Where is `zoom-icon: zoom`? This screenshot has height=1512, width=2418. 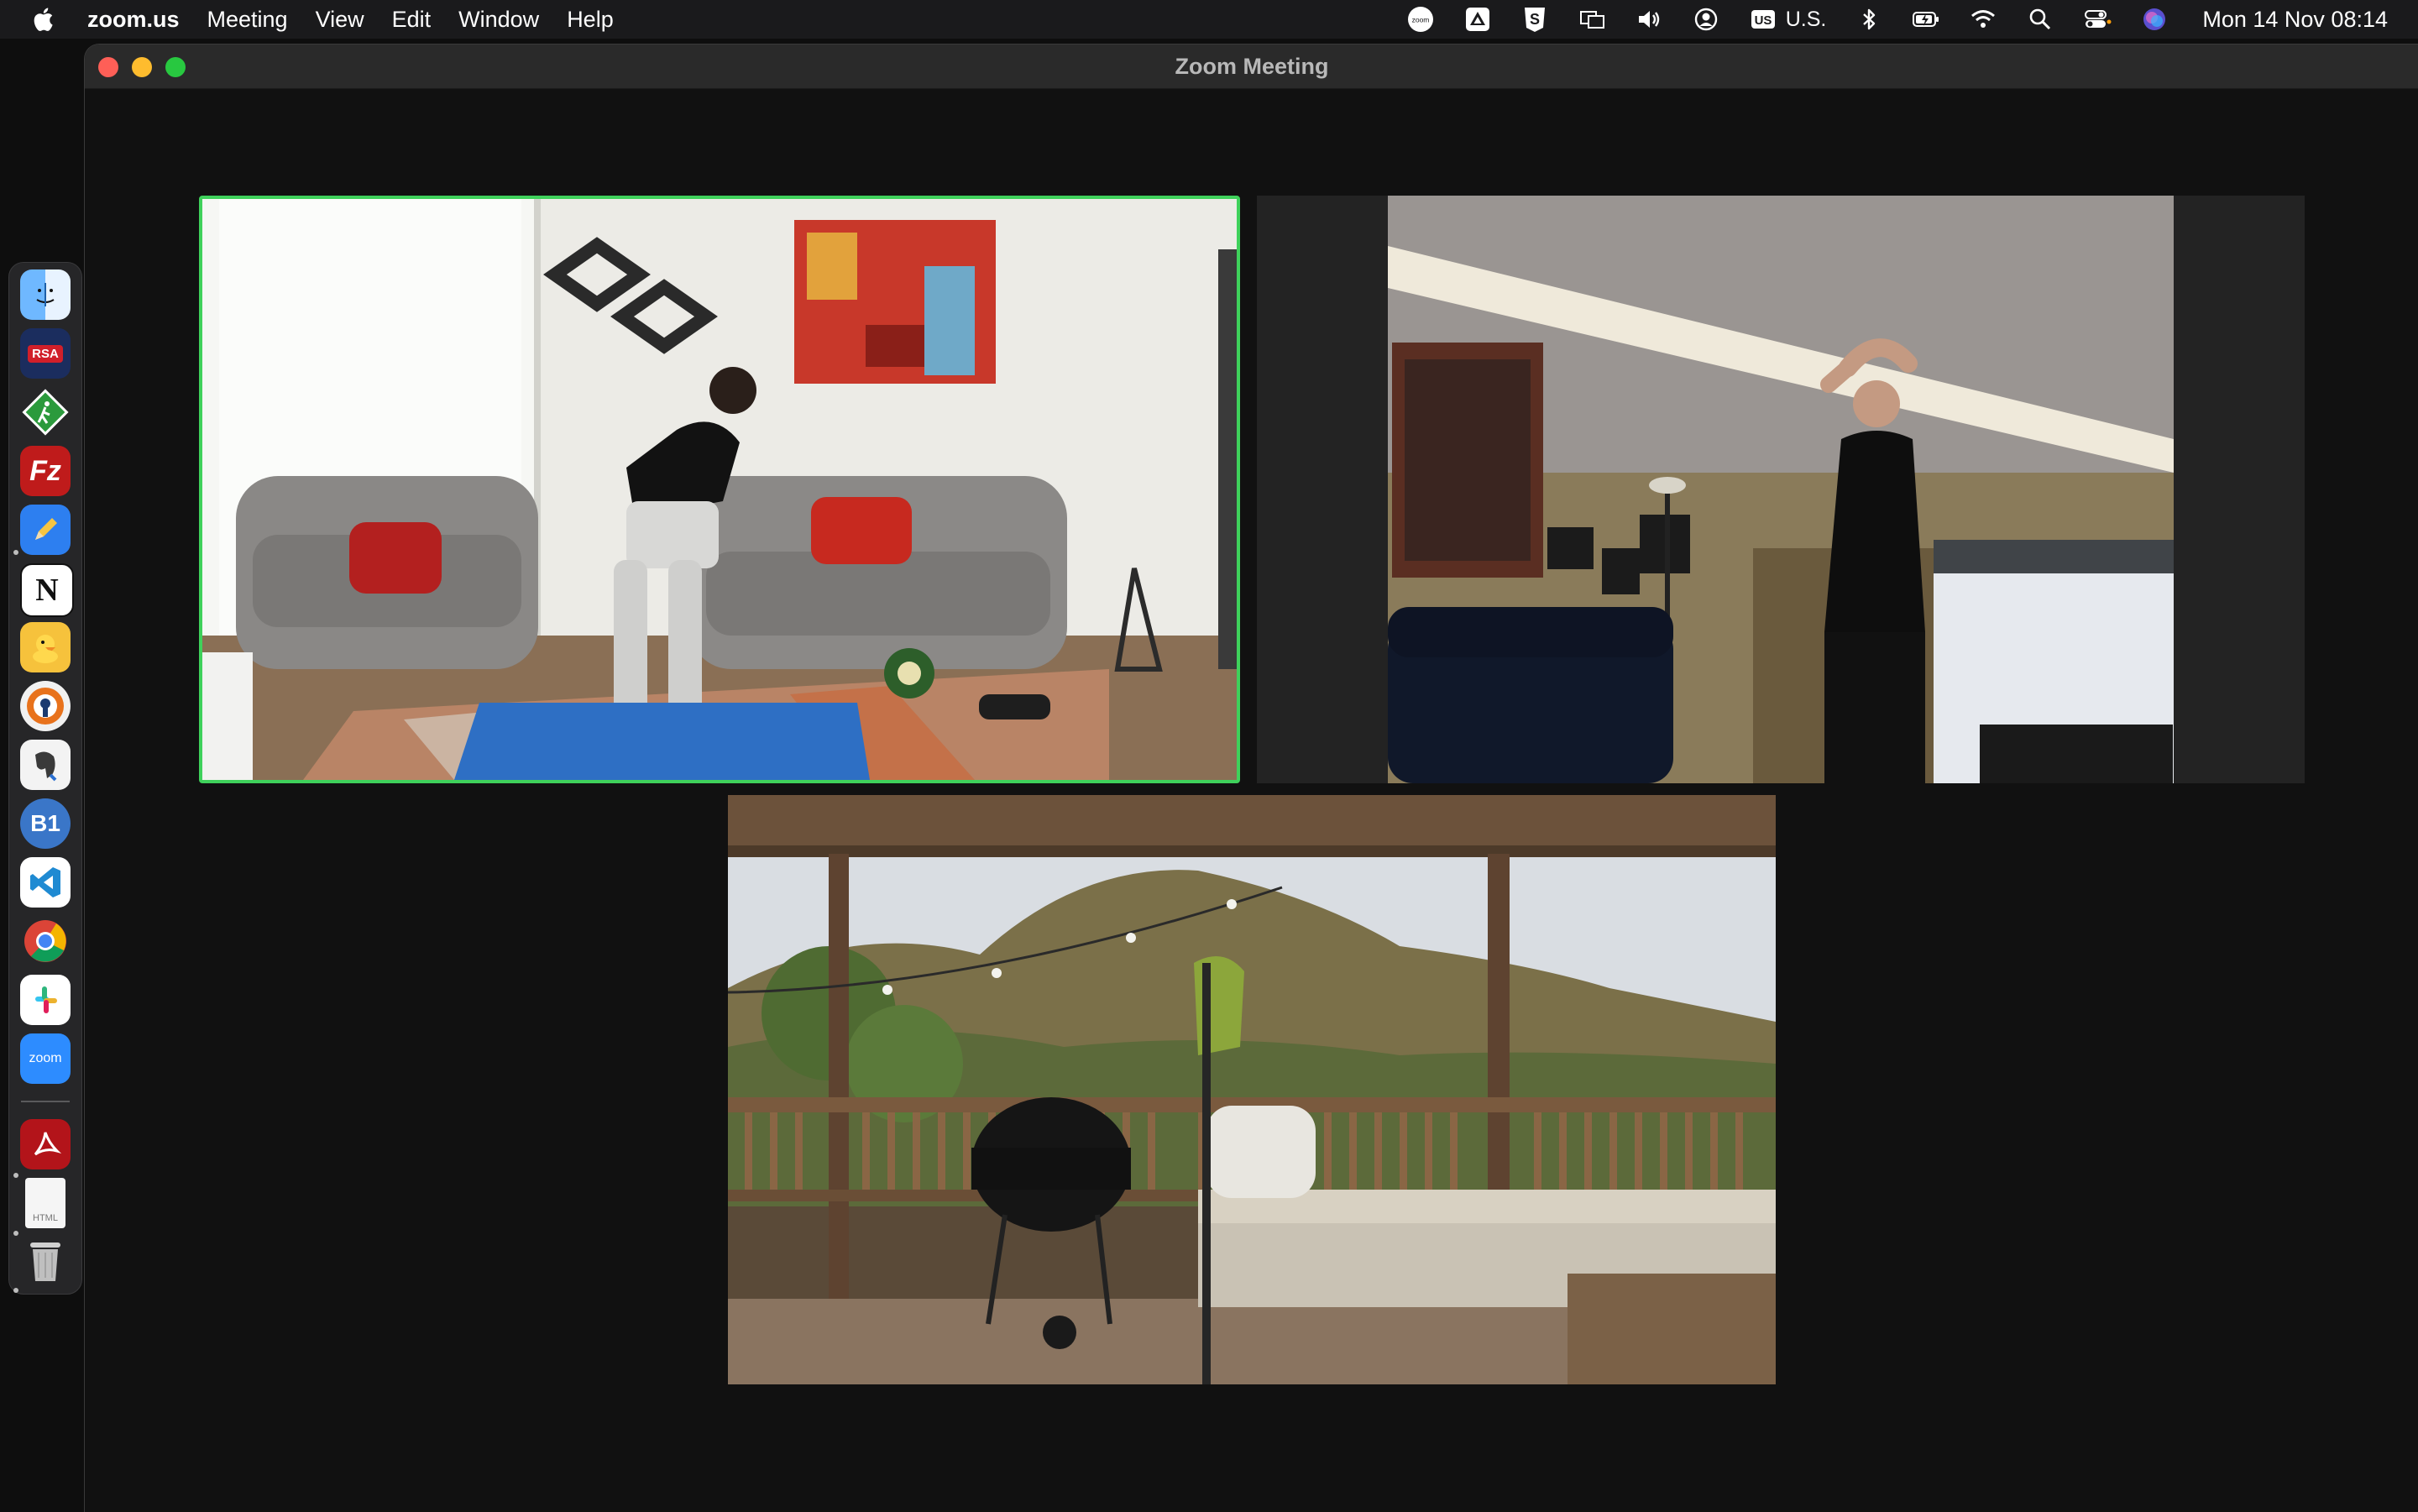
zoom-icon: zoom is located at coordinates (45, 1058).